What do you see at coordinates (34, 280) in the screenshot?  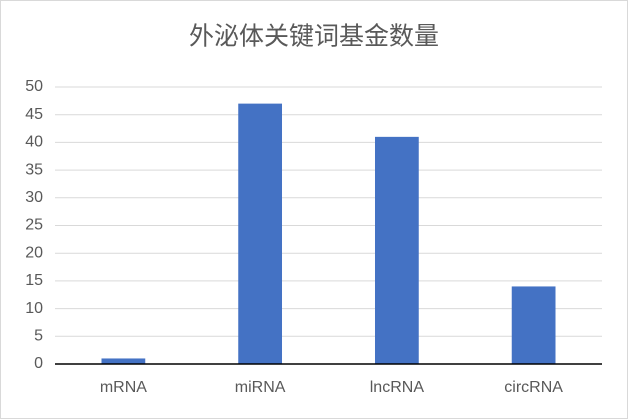 I see `y-tick-label: 15` at bounding box center [34, 280].